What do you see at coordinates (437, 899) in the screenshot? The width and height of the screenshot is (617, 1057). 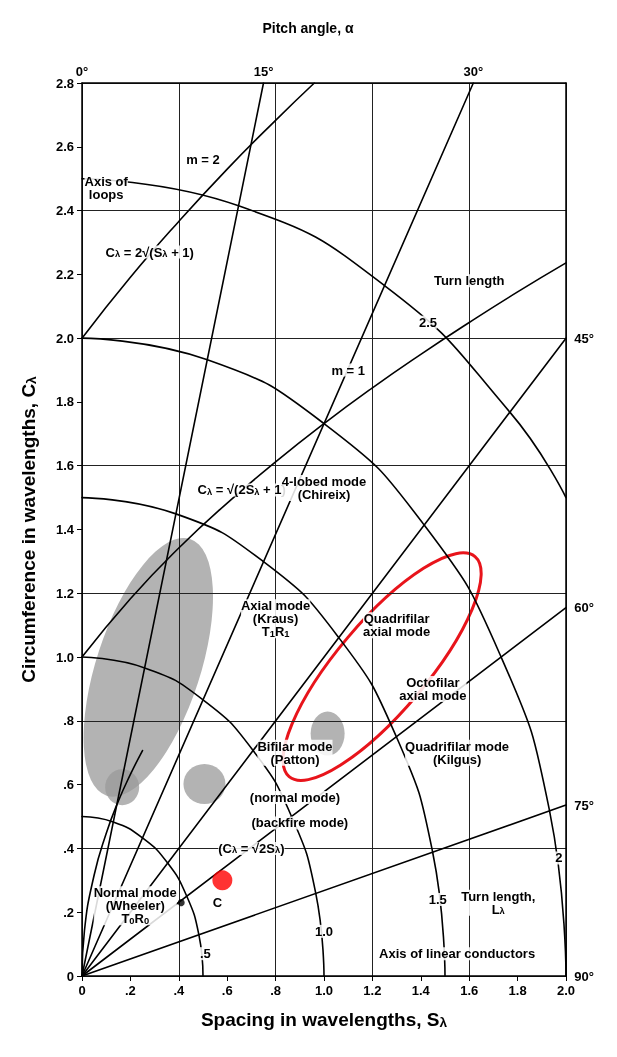 I see `annotation: 1.5` at bounding box center [437, 899].